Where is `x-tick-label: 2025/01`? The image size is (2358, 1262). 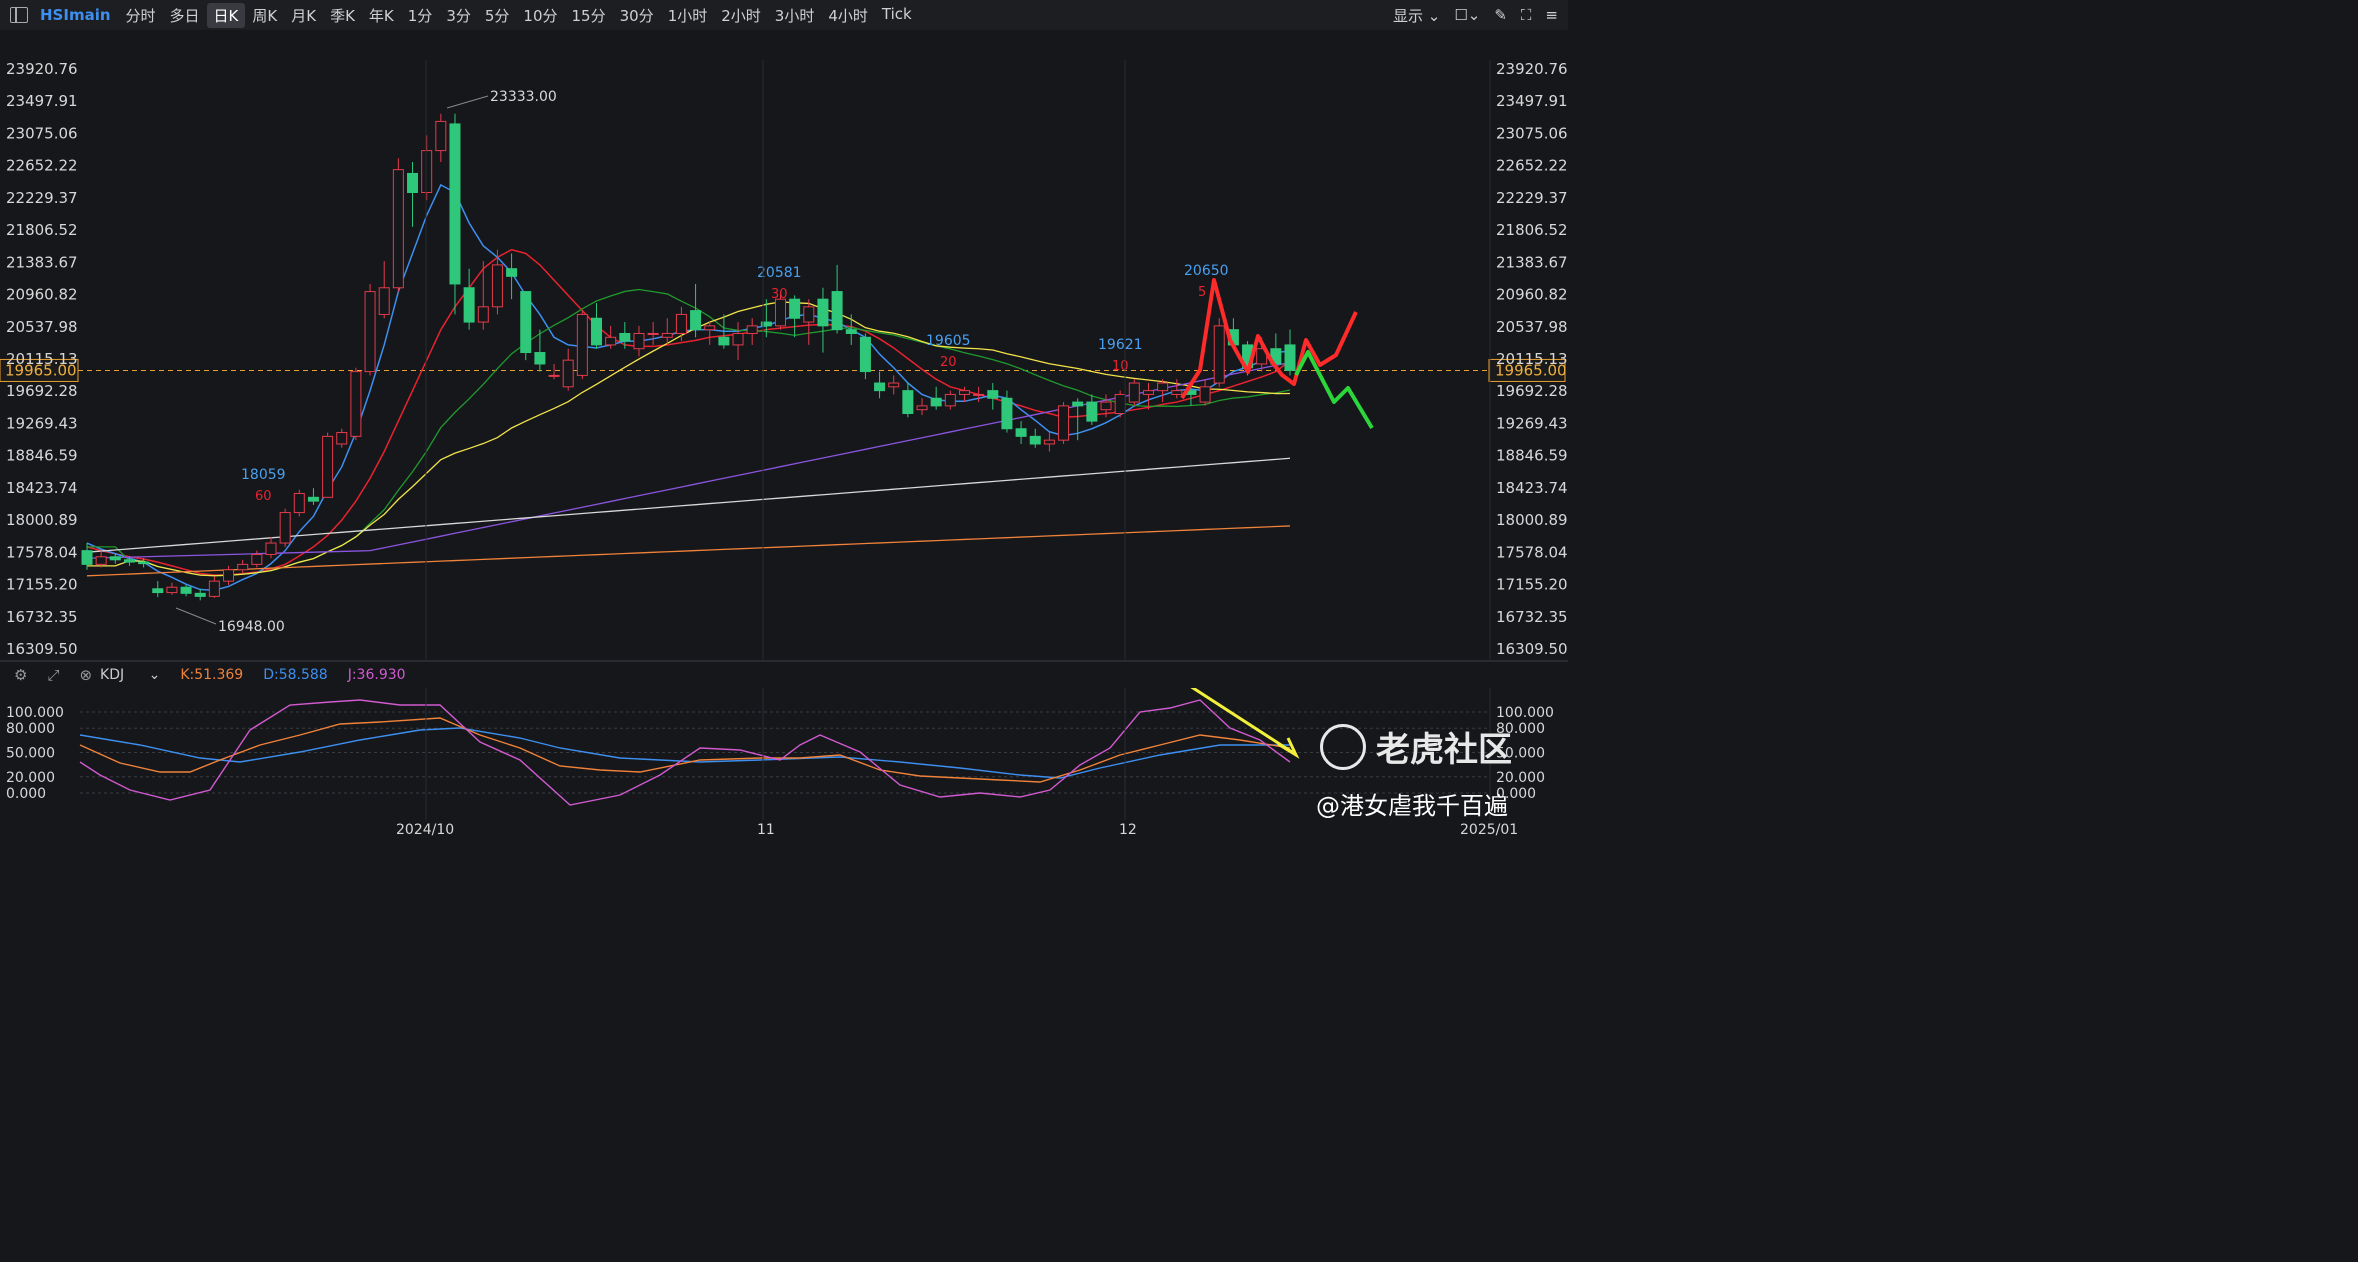 x-tick-label: 2025/01 is located at coordinates (1489, 830).